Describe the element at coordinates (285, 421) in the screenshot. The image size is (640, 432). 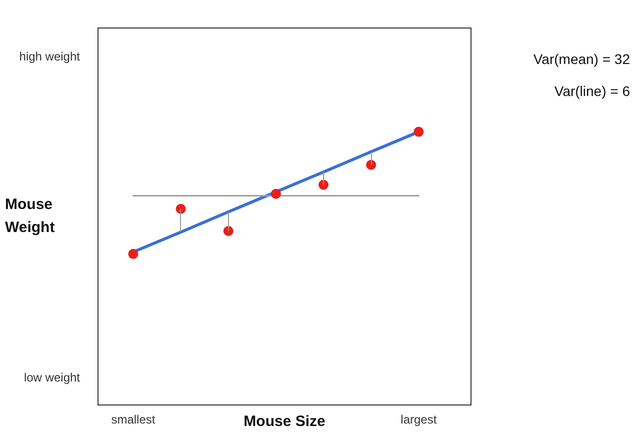
I see `x-axis-title: Mouse Size` at that location.